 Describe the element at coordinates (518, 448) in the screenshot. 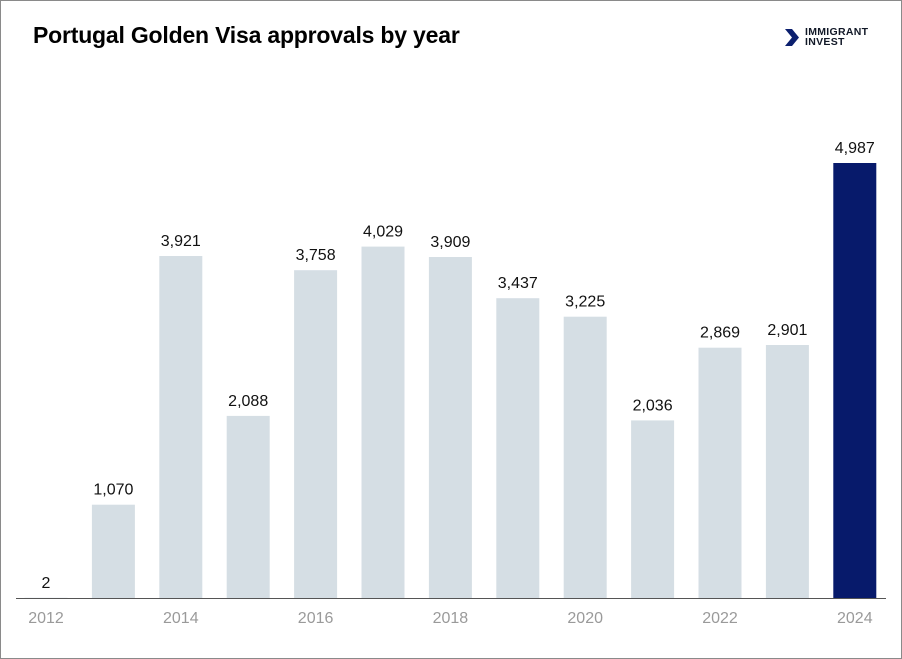

I see `bar-2019` at that location.